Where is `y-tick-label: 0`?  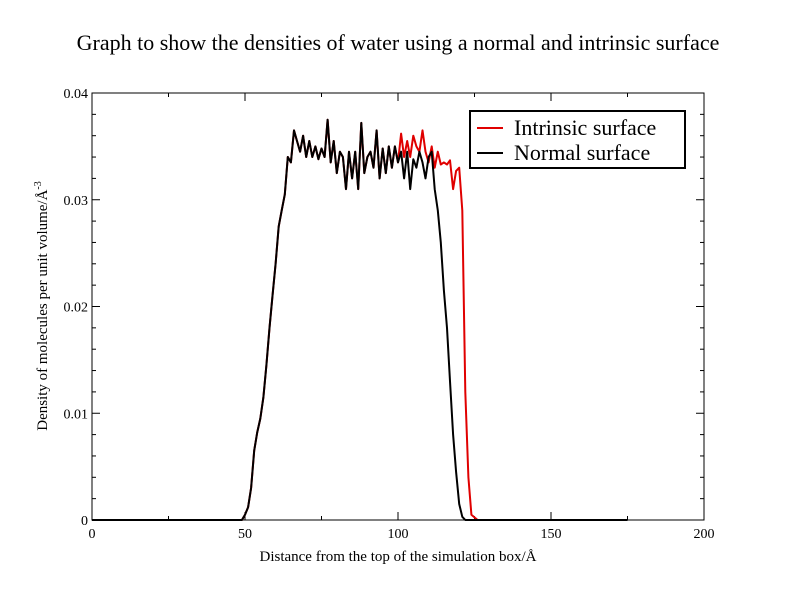 y-tick-label: 0 is located at coordinates (84, 521).